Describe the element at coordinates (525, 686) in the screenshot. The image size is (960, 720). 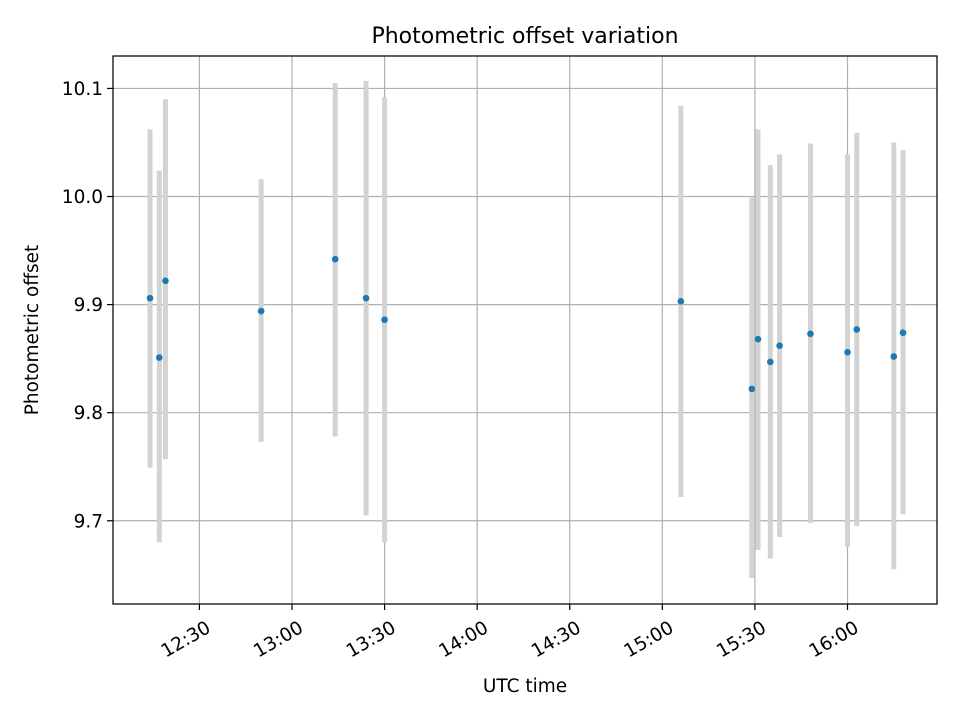
I see `x-axis-label: UTC time` at that location.